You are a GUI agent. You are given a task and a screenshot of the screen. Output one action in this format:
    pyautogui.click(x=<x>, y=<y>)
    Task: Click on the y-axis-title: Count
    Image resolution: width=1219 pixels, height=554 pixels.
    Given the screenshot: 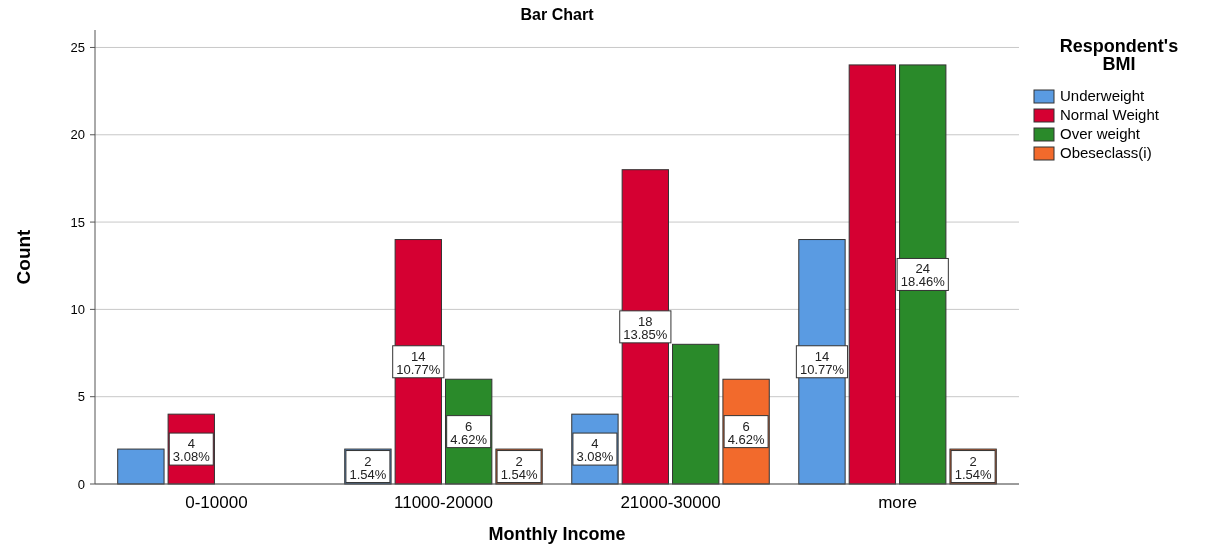 What is the action you would take?
    pyautogui.click(x=23, y=256)
    